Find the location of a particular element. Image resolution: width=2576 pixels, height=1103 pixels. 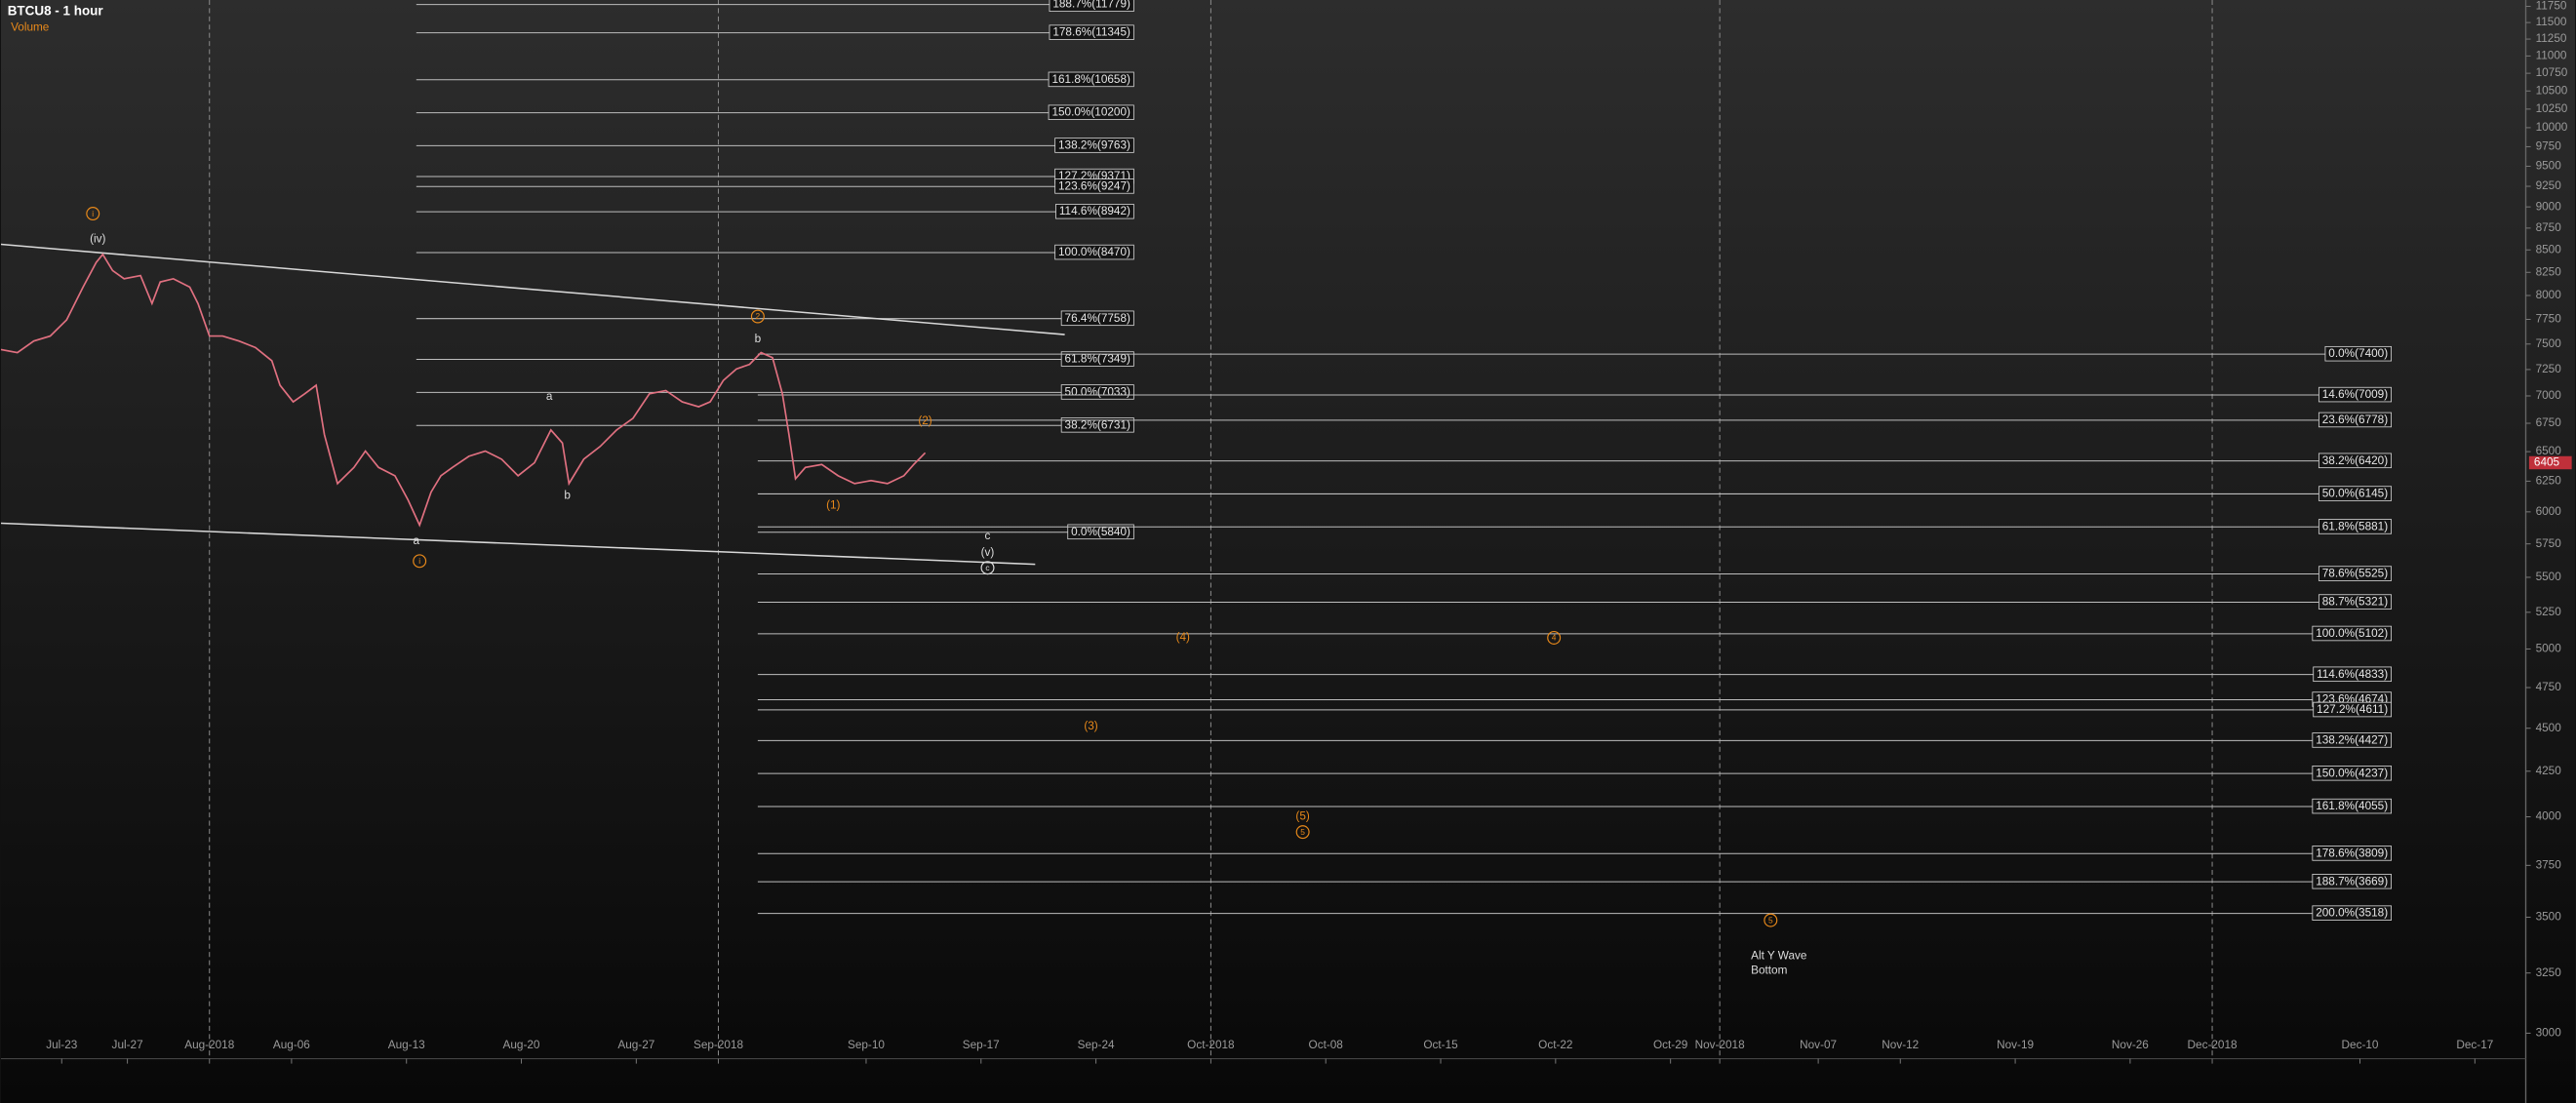

fib-label: 23.6%(6778) is located at coordinates (2355, 420).